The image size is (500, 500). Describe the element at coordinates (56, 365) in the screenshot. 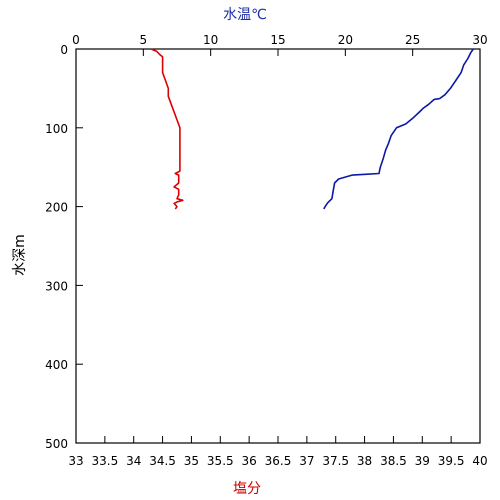

I see `left-axis-tick-label: 400` at that location.